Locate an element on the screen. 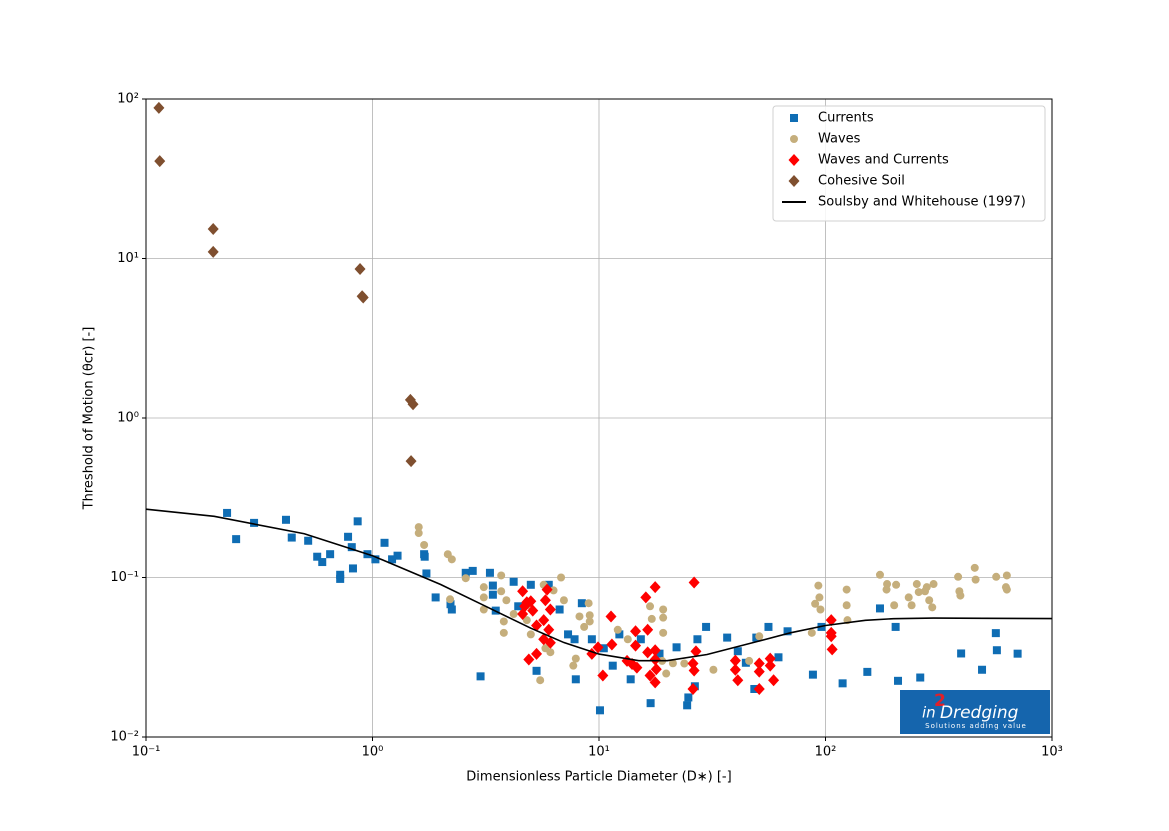  logo-box is located at coordinates (975, 712).